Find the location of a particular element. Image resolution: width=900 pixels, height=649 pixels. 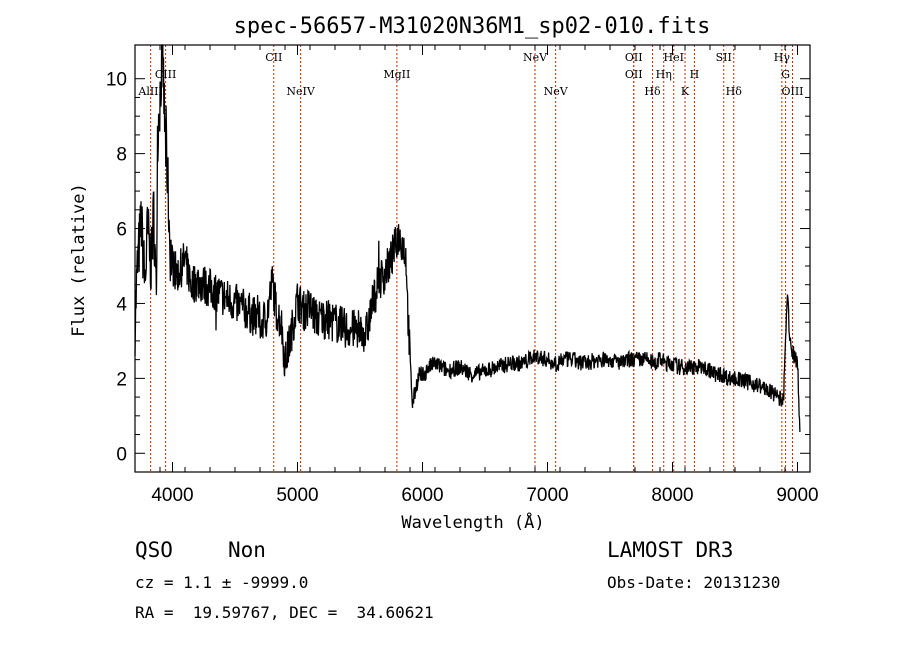

emission-line-label: AlIII is located at coordinates (150, 91).